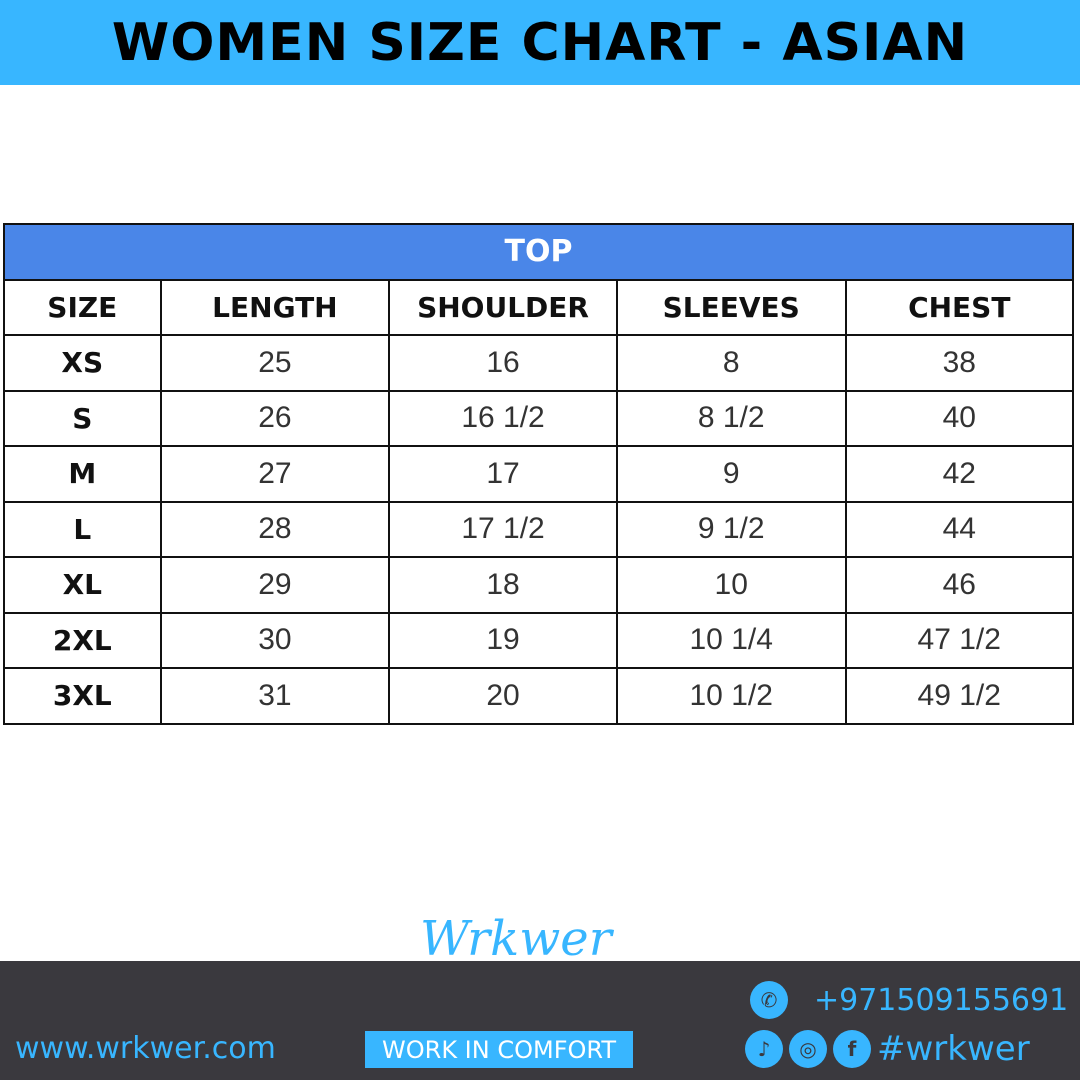 The height and width of the screenshot is (1080, 1080). What do you see at coordinates (275, 640) in the screenshot?
I see `measurement-cell: 30` at bounding box center [275, 640].